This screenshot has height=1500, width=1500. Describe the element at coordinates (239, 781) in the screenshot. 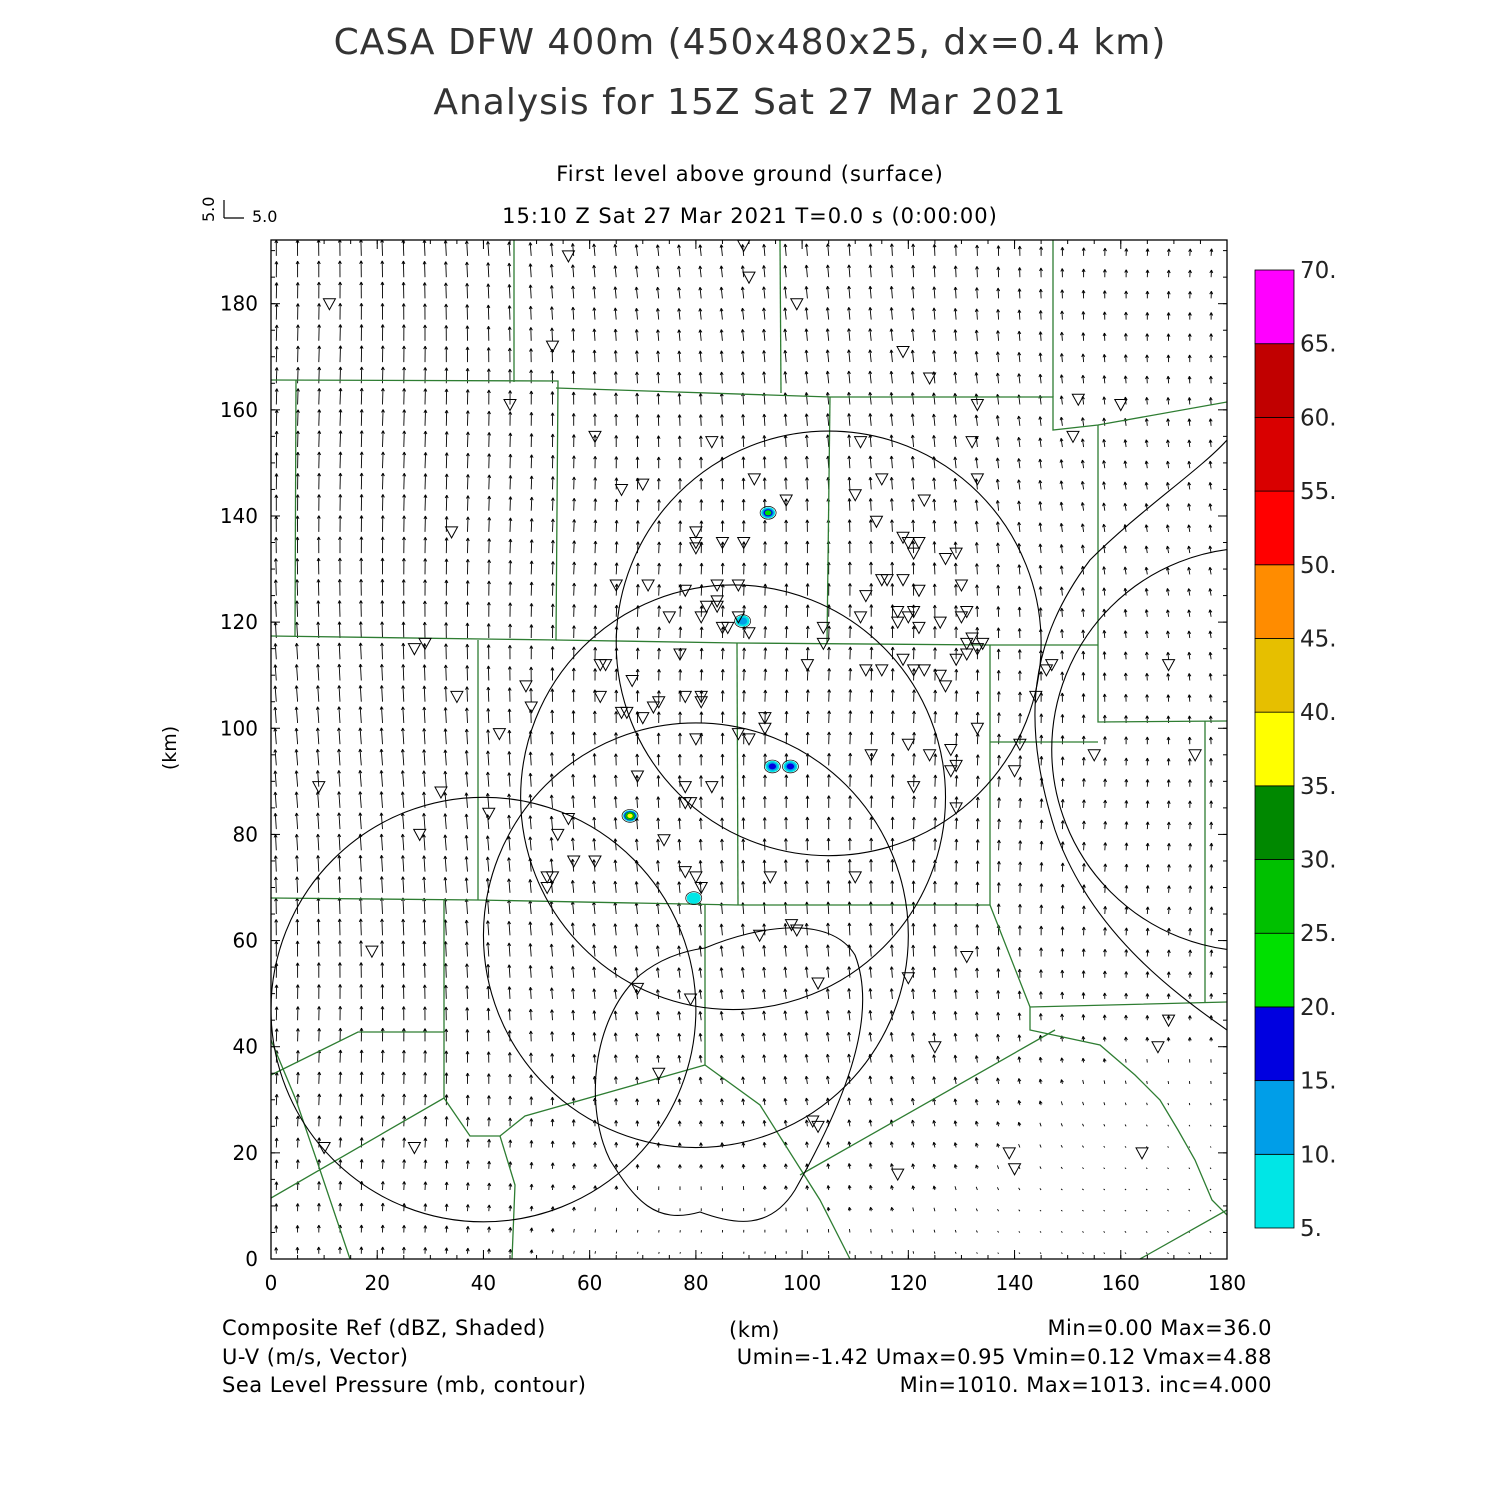

I see `y-tick-labels: 0 20 40 60 80 100 120 140 160 180` at that location.